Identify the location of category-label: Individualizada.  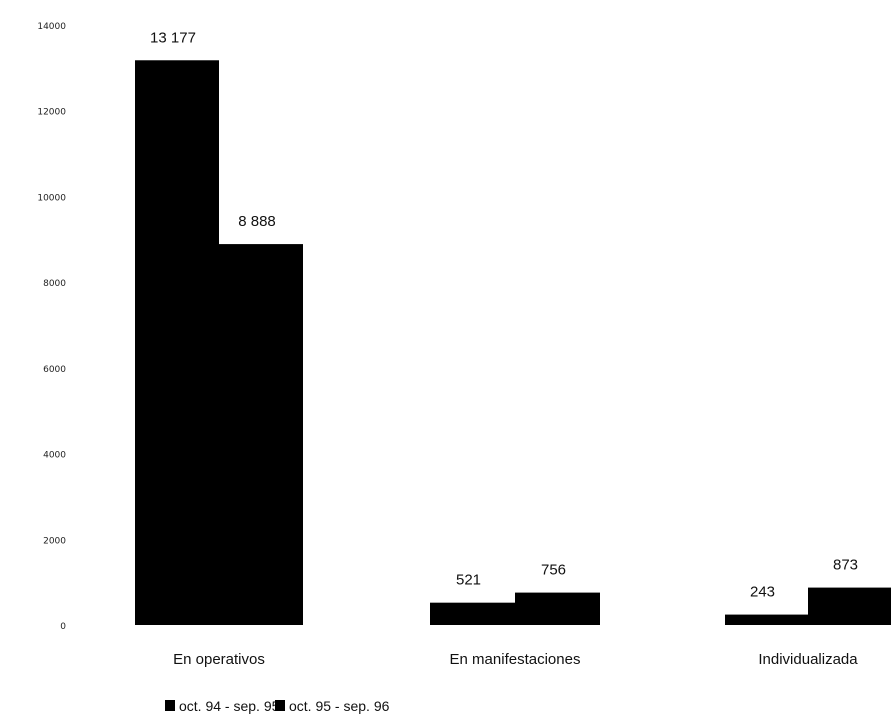
(808, 659).